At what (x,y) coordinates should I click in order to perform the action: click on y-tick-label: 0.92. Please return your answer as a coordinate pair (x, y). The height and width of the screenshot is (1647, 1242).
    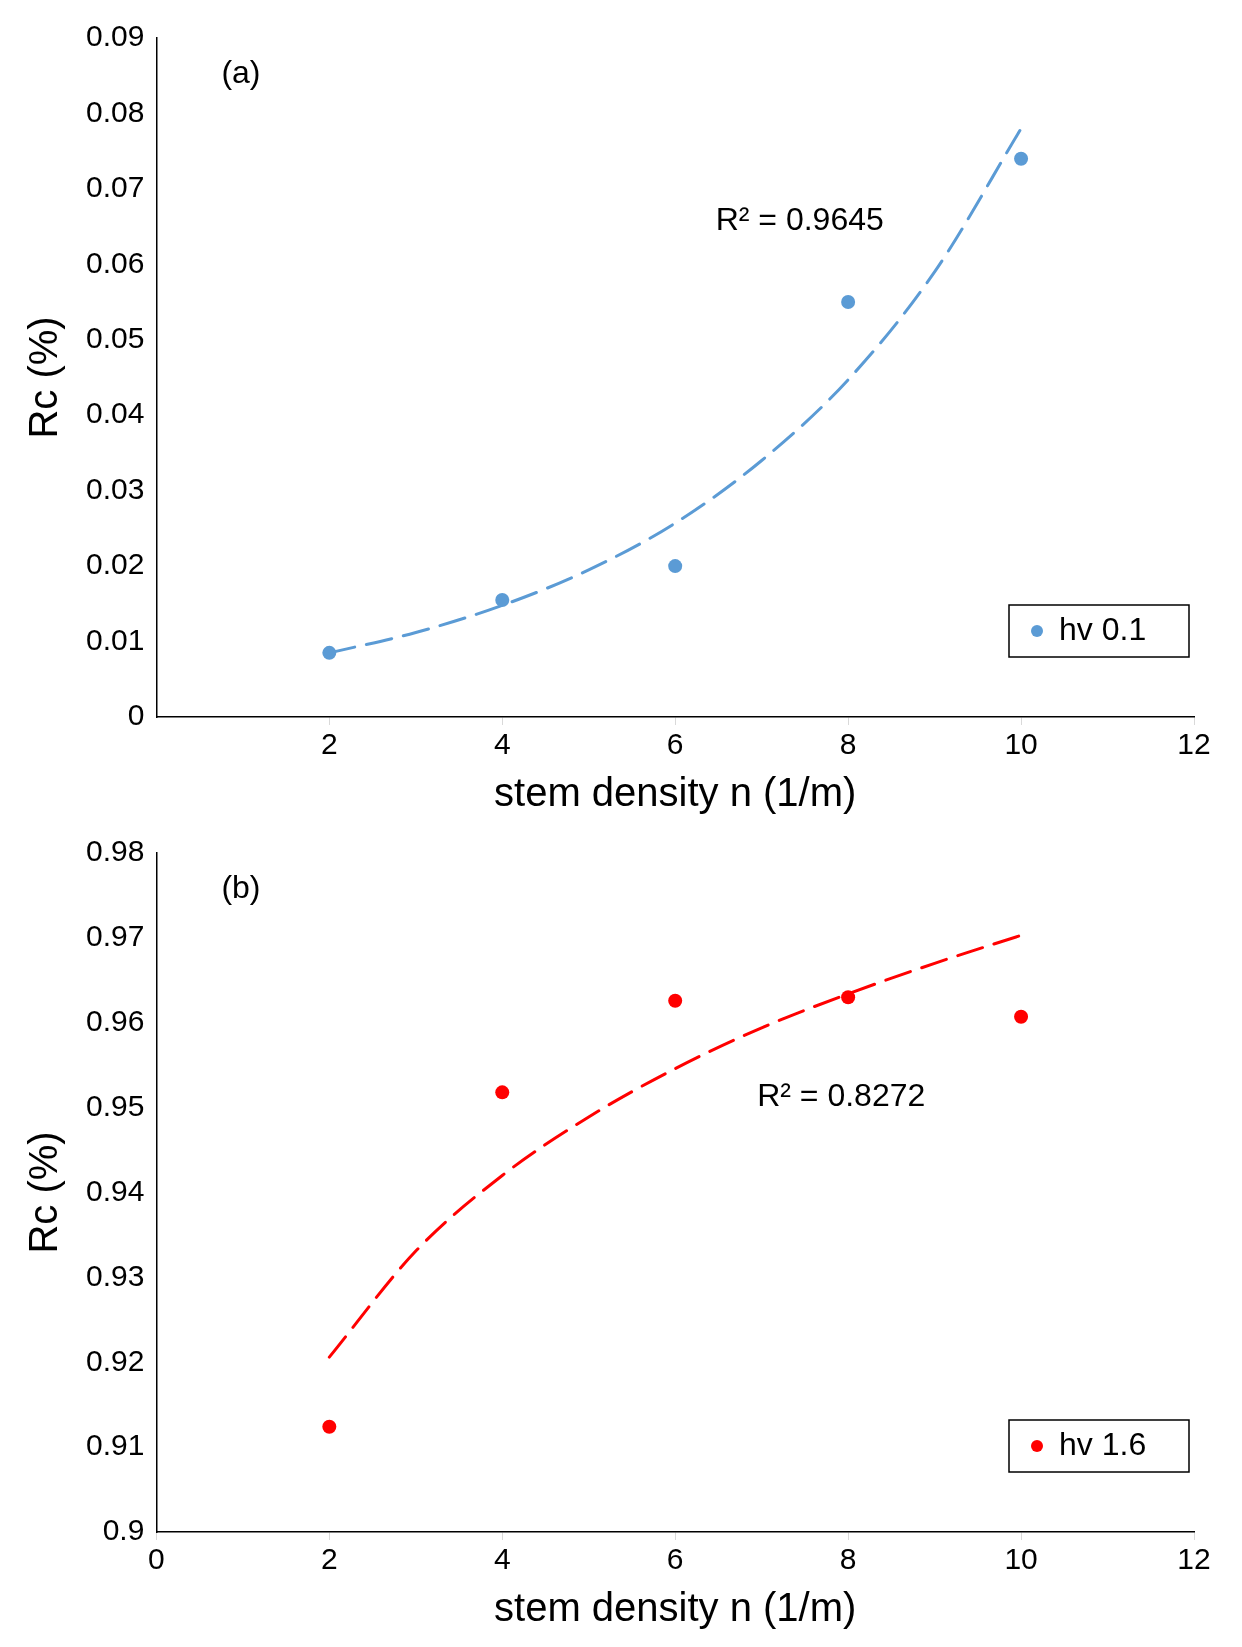
    Looking at the image, I should click on (115, 1360).